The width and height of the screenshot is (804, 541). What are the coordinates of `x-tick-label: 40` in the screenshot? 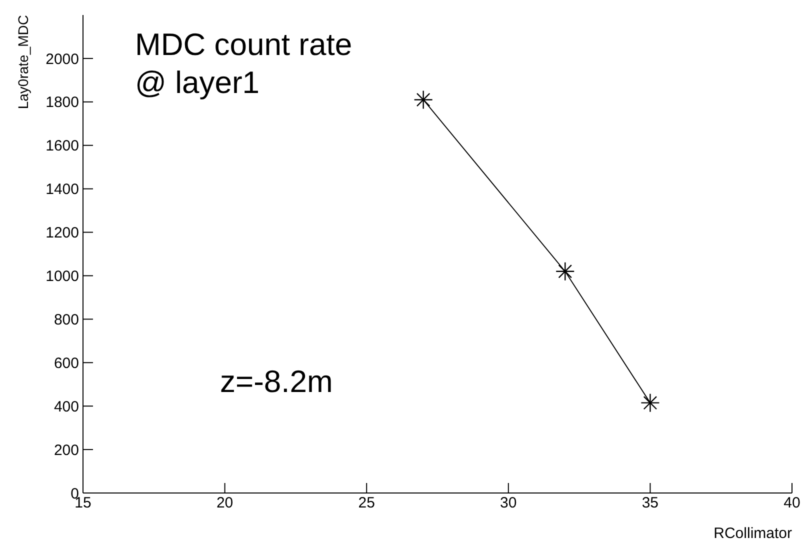 It's located at (792, 503).